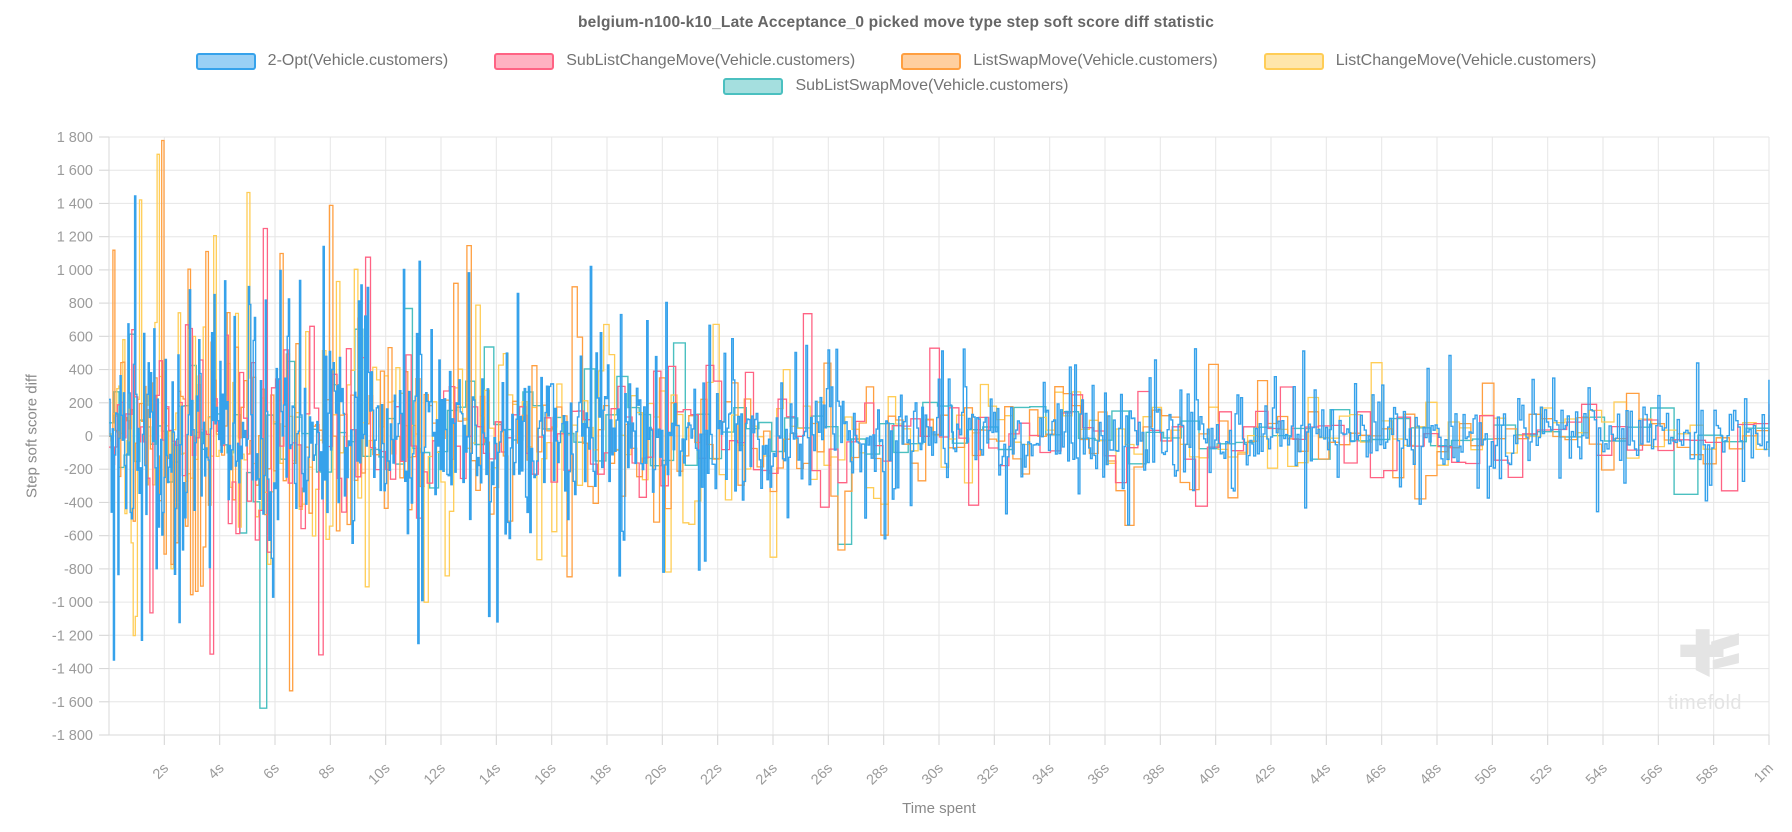 This screenshot has height=832, width=1792. I want to click on y-tick-label: 600, so click(81, 337).